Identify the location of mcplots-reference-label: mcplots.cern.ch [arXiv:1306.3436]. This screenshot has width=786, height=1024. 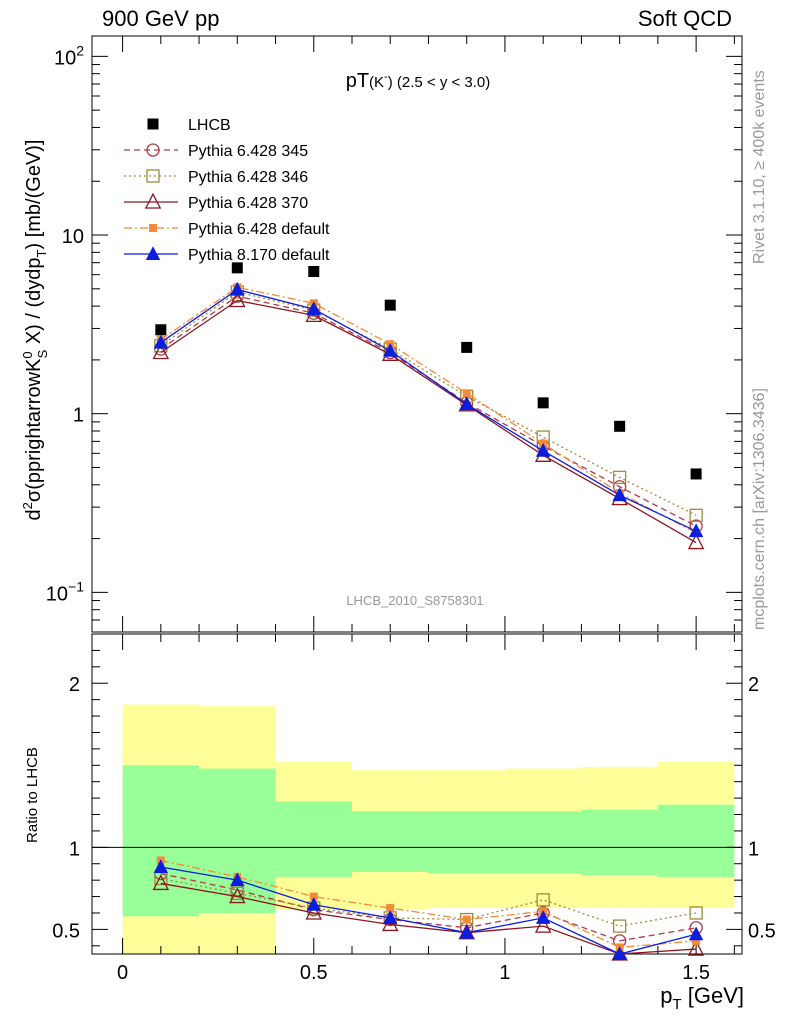
(759, 509).